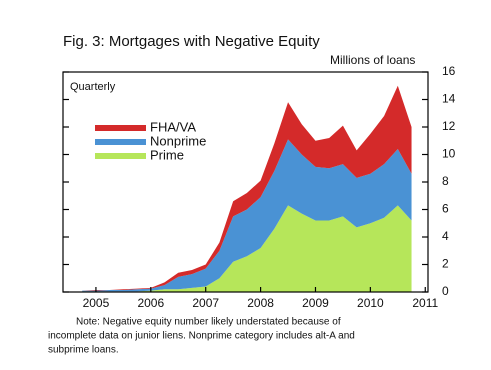  Describe the element at coordinates (372, 60) in the screenshot. I see `y-axis-label: Millions of loans` at that location.